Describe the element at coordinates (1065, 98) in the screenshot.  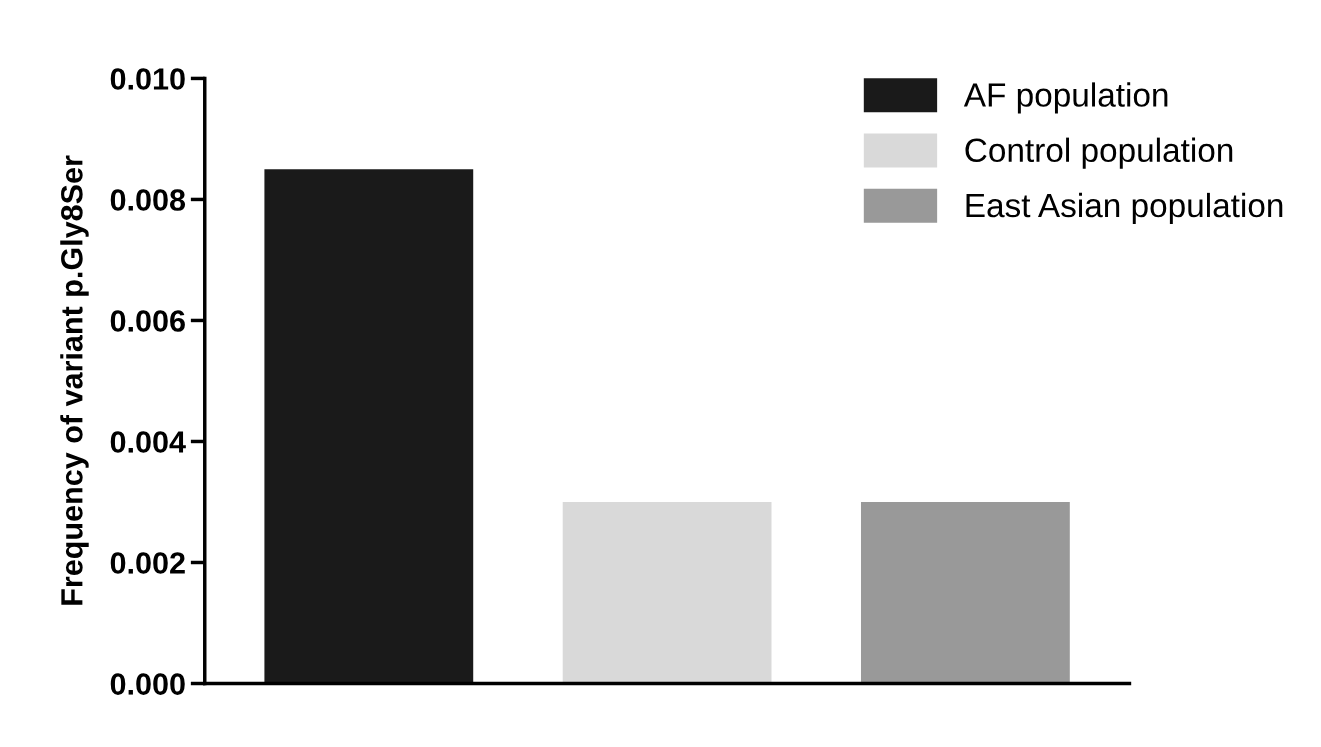
I see `legend-label: AF population` at that location.